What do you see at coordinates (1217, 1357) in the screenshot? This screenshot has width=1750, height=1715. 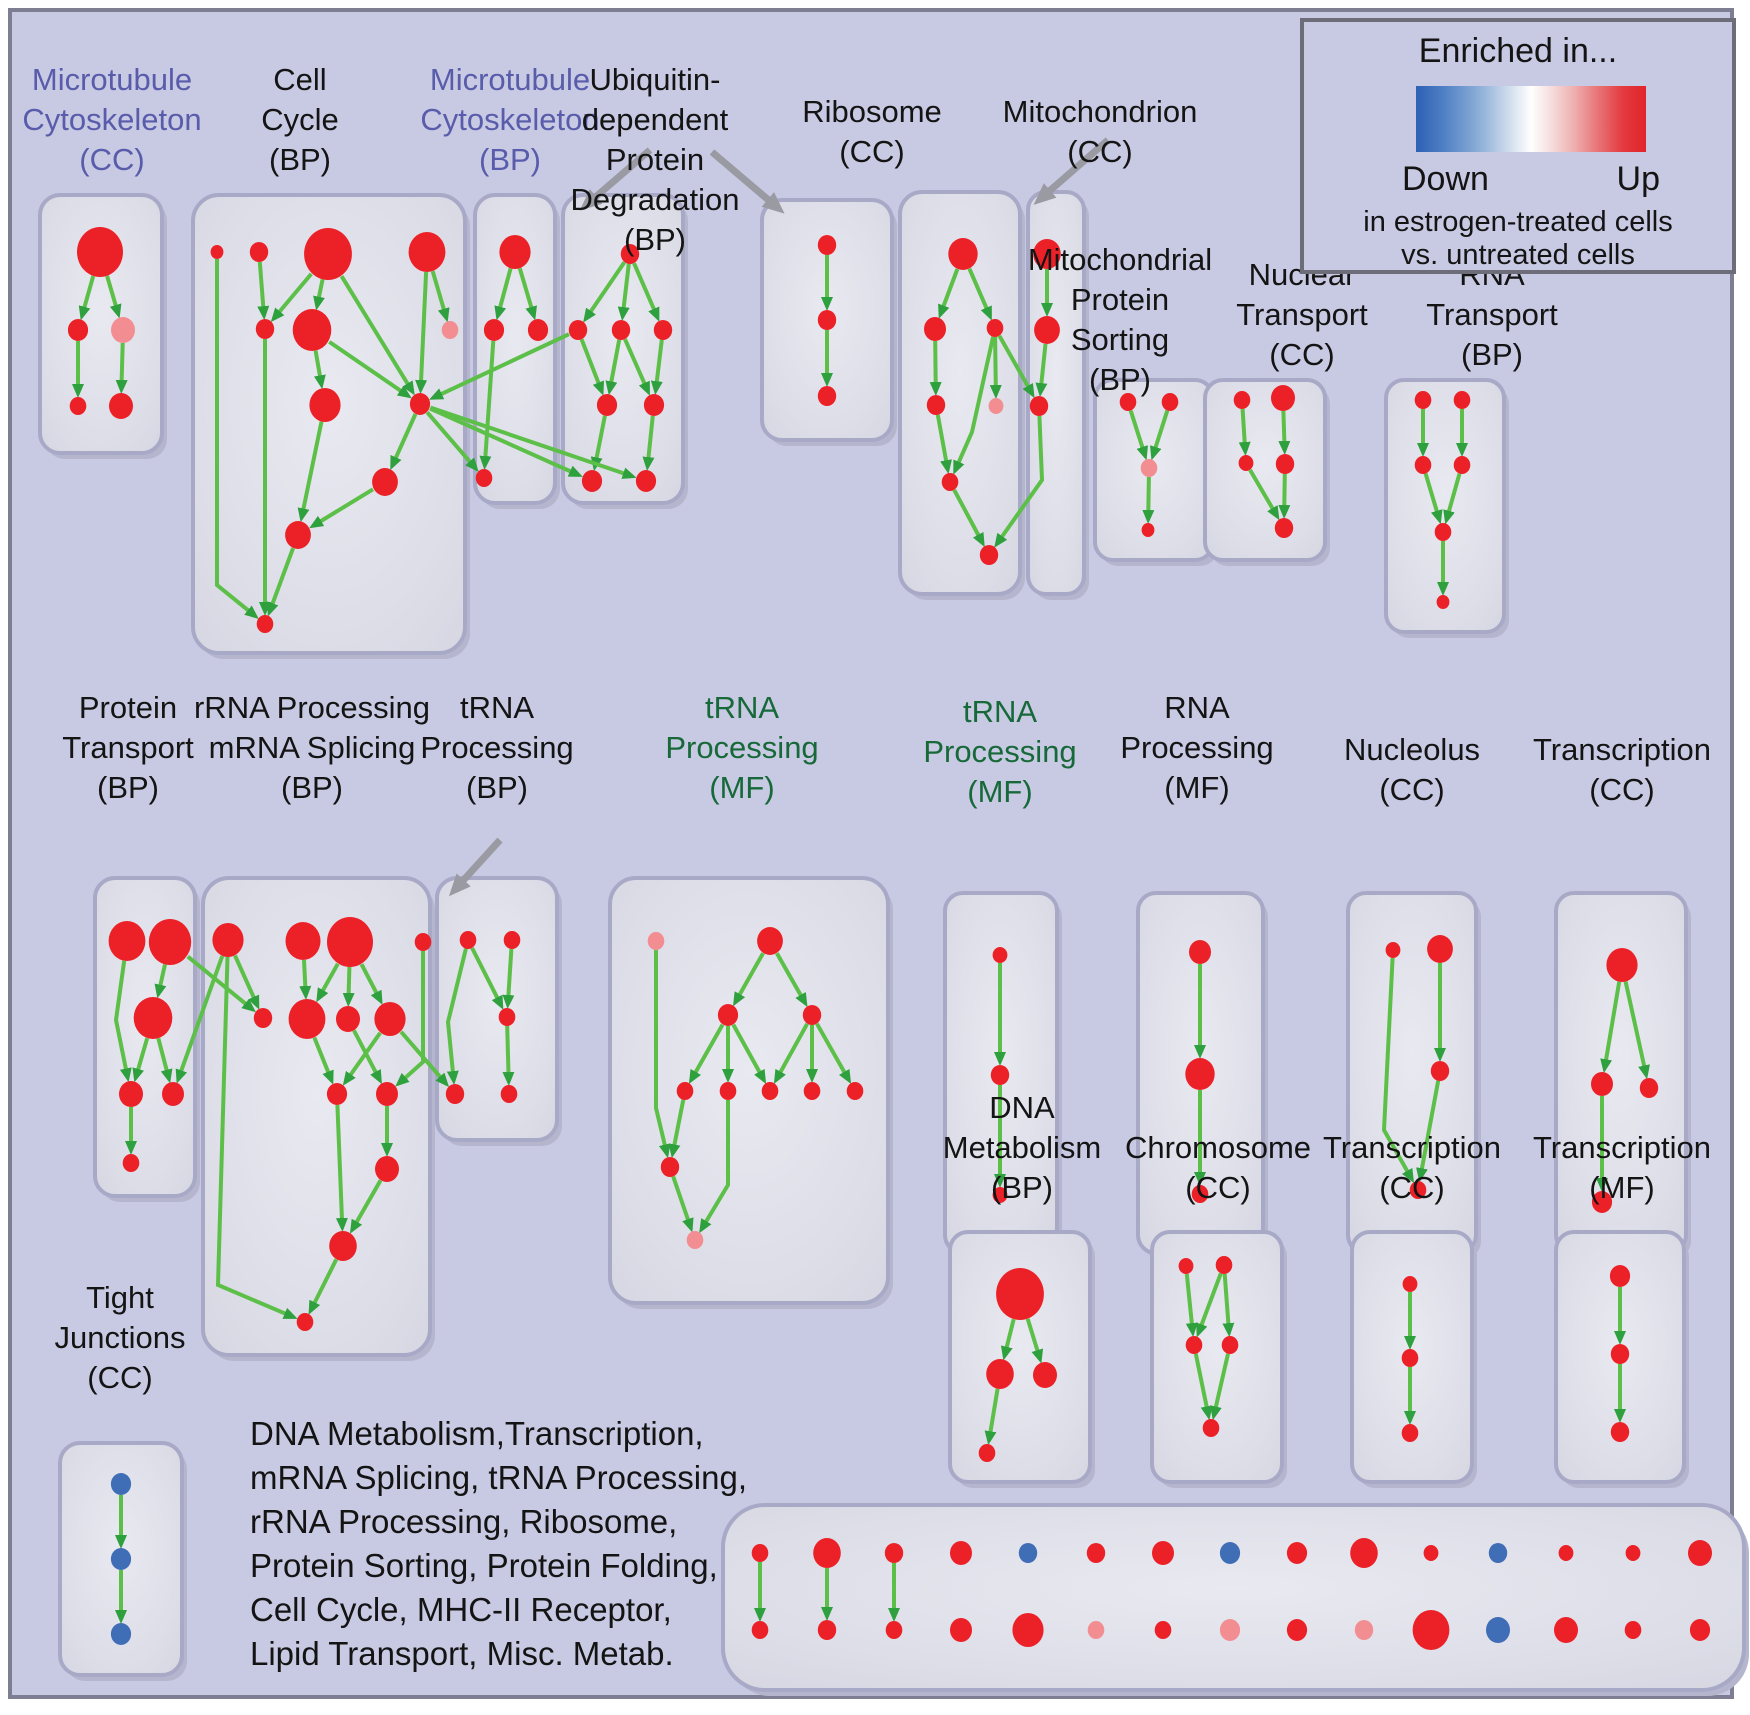 I see `box-chromosome` at bounding box center [1217, 1357].